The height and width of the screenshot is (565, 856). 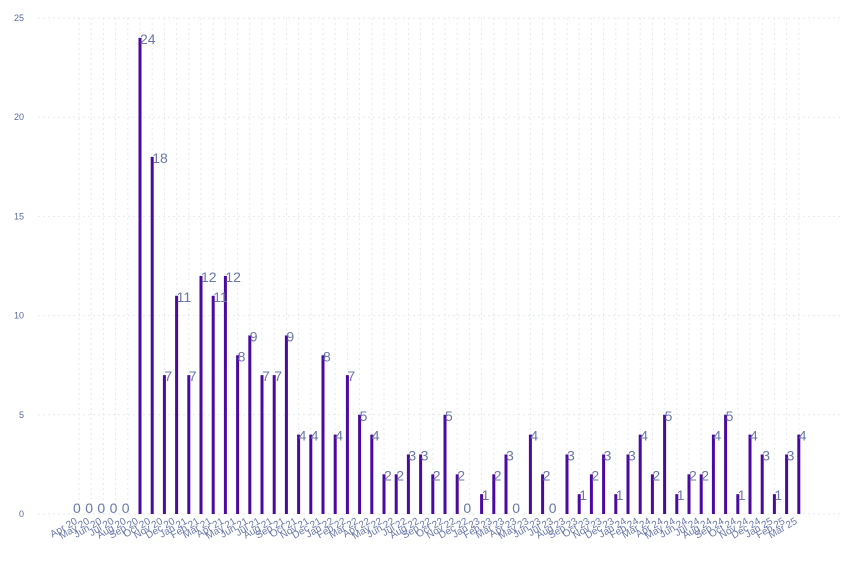 What do you see at coordinates (19, 18) in the screenshot?
I see `y-tick-label: 25` at bounding box center [19, 18].